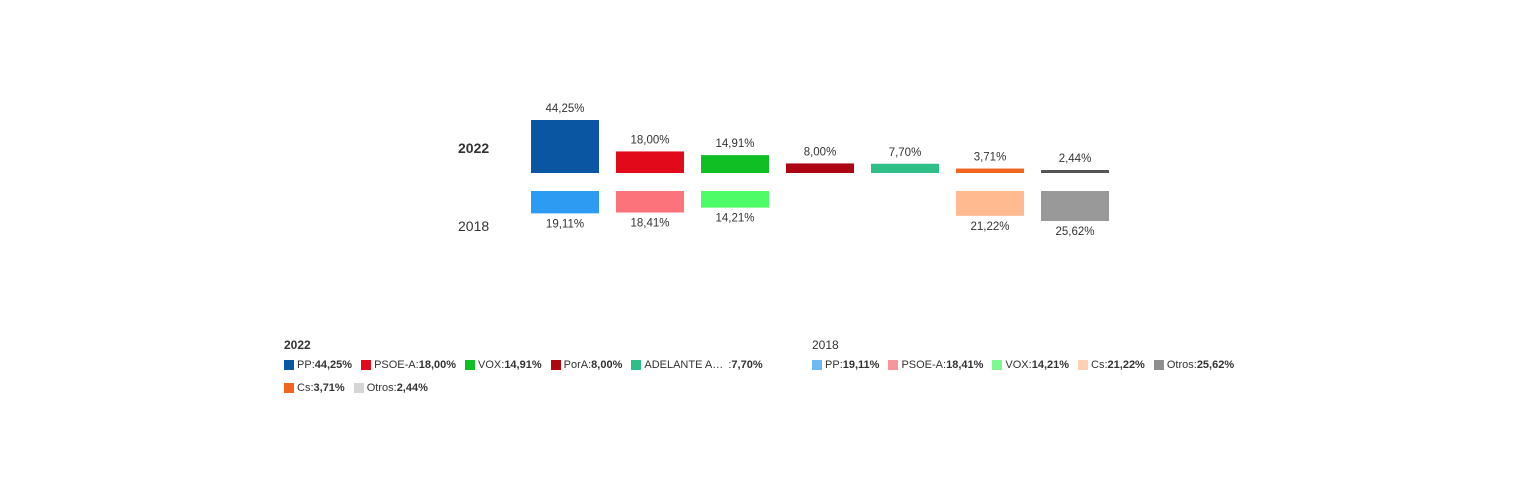 This screenshot has height=489, width=1533. What do you see at coordinates (990, 158) in the screenshot?
I see `data-label-2022: 3,71%` at bounding box center [990, 158].